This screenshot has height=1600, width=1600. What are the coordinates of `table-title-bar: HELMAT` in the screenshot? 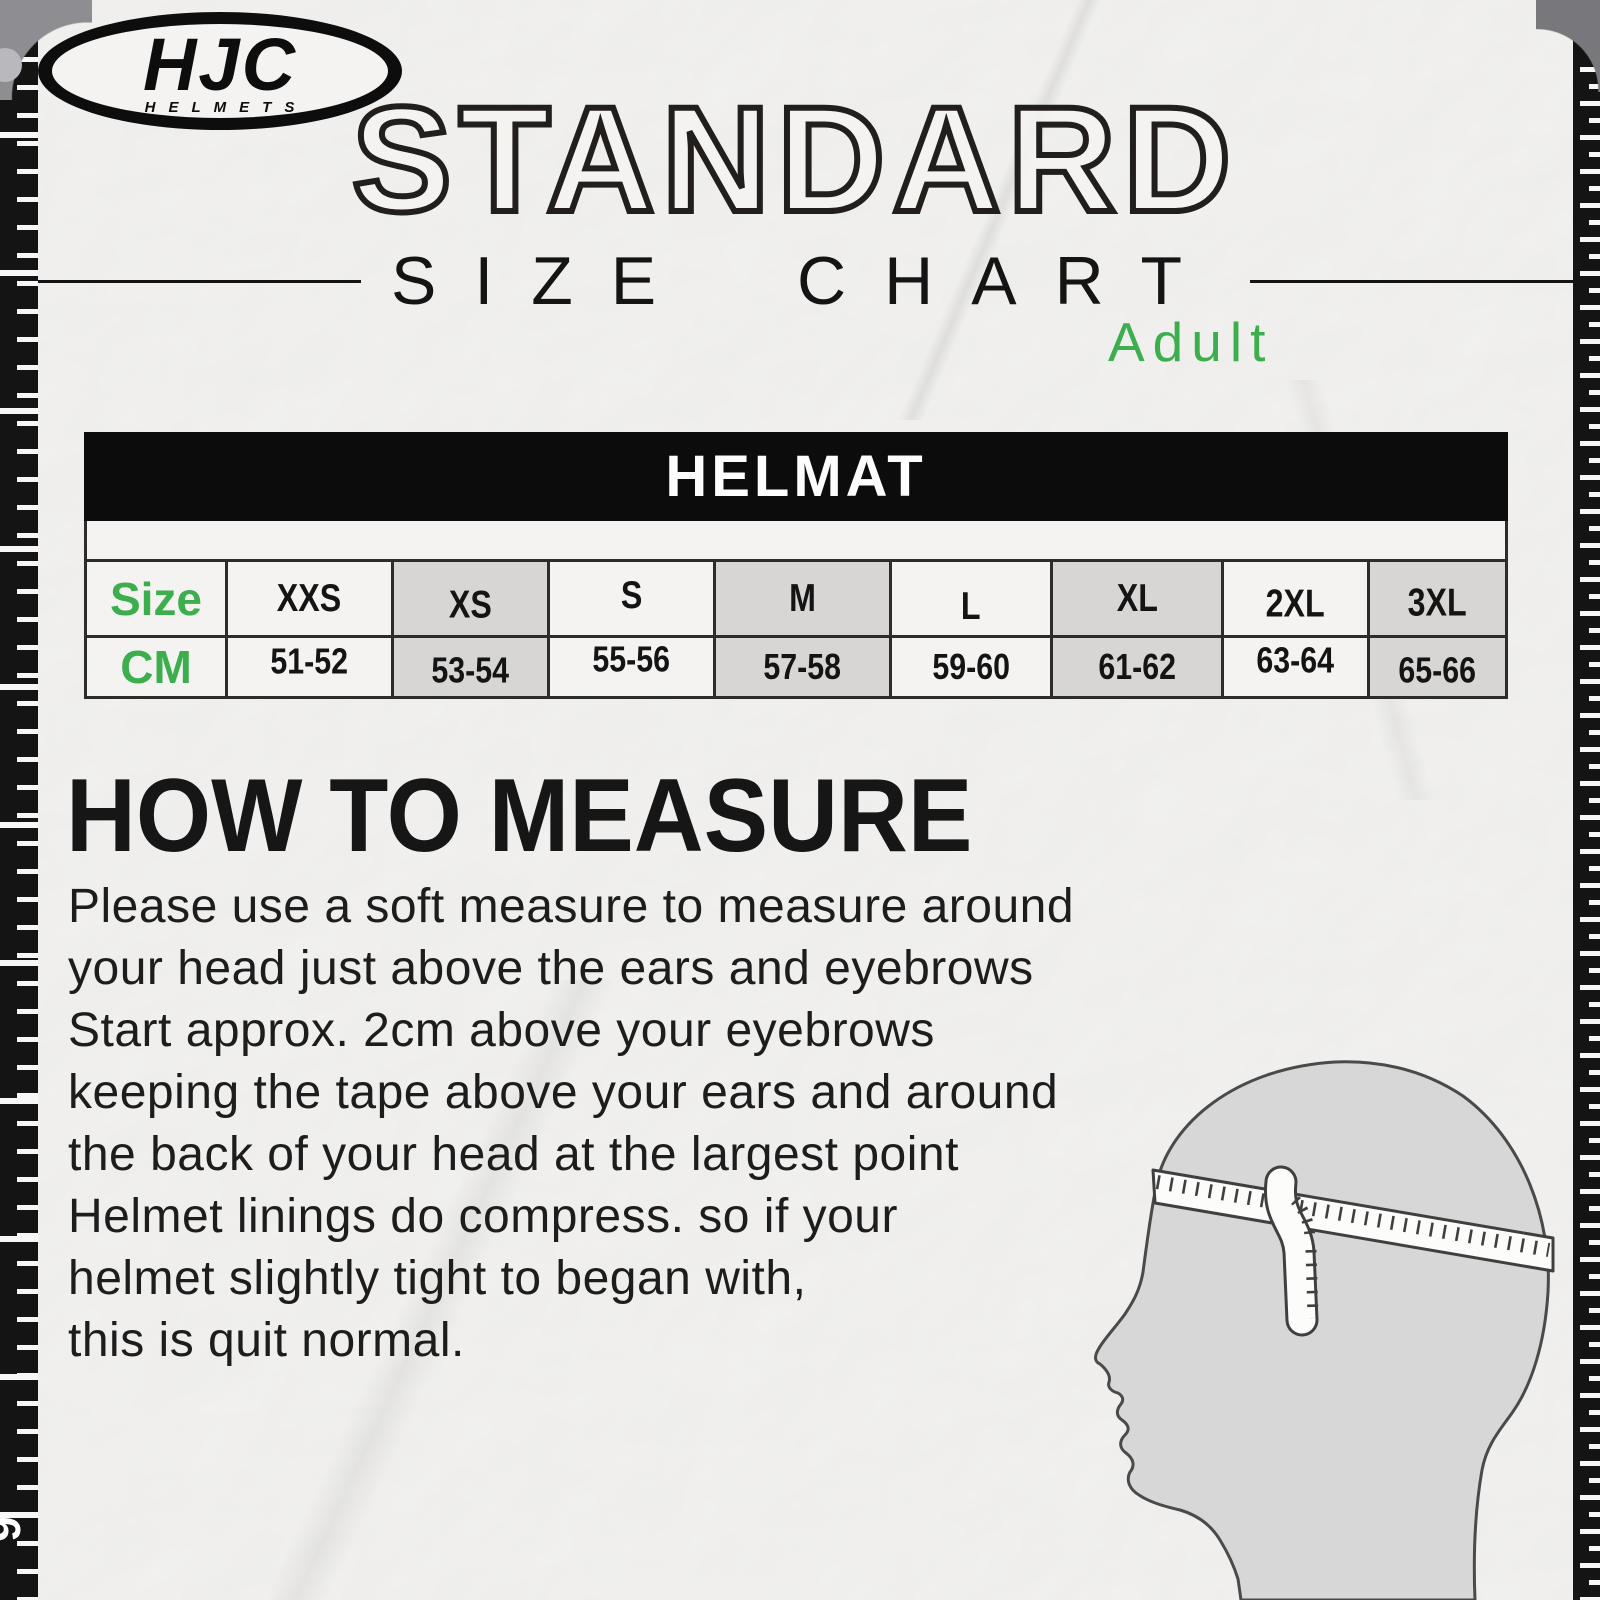 It's located at (796, 476).